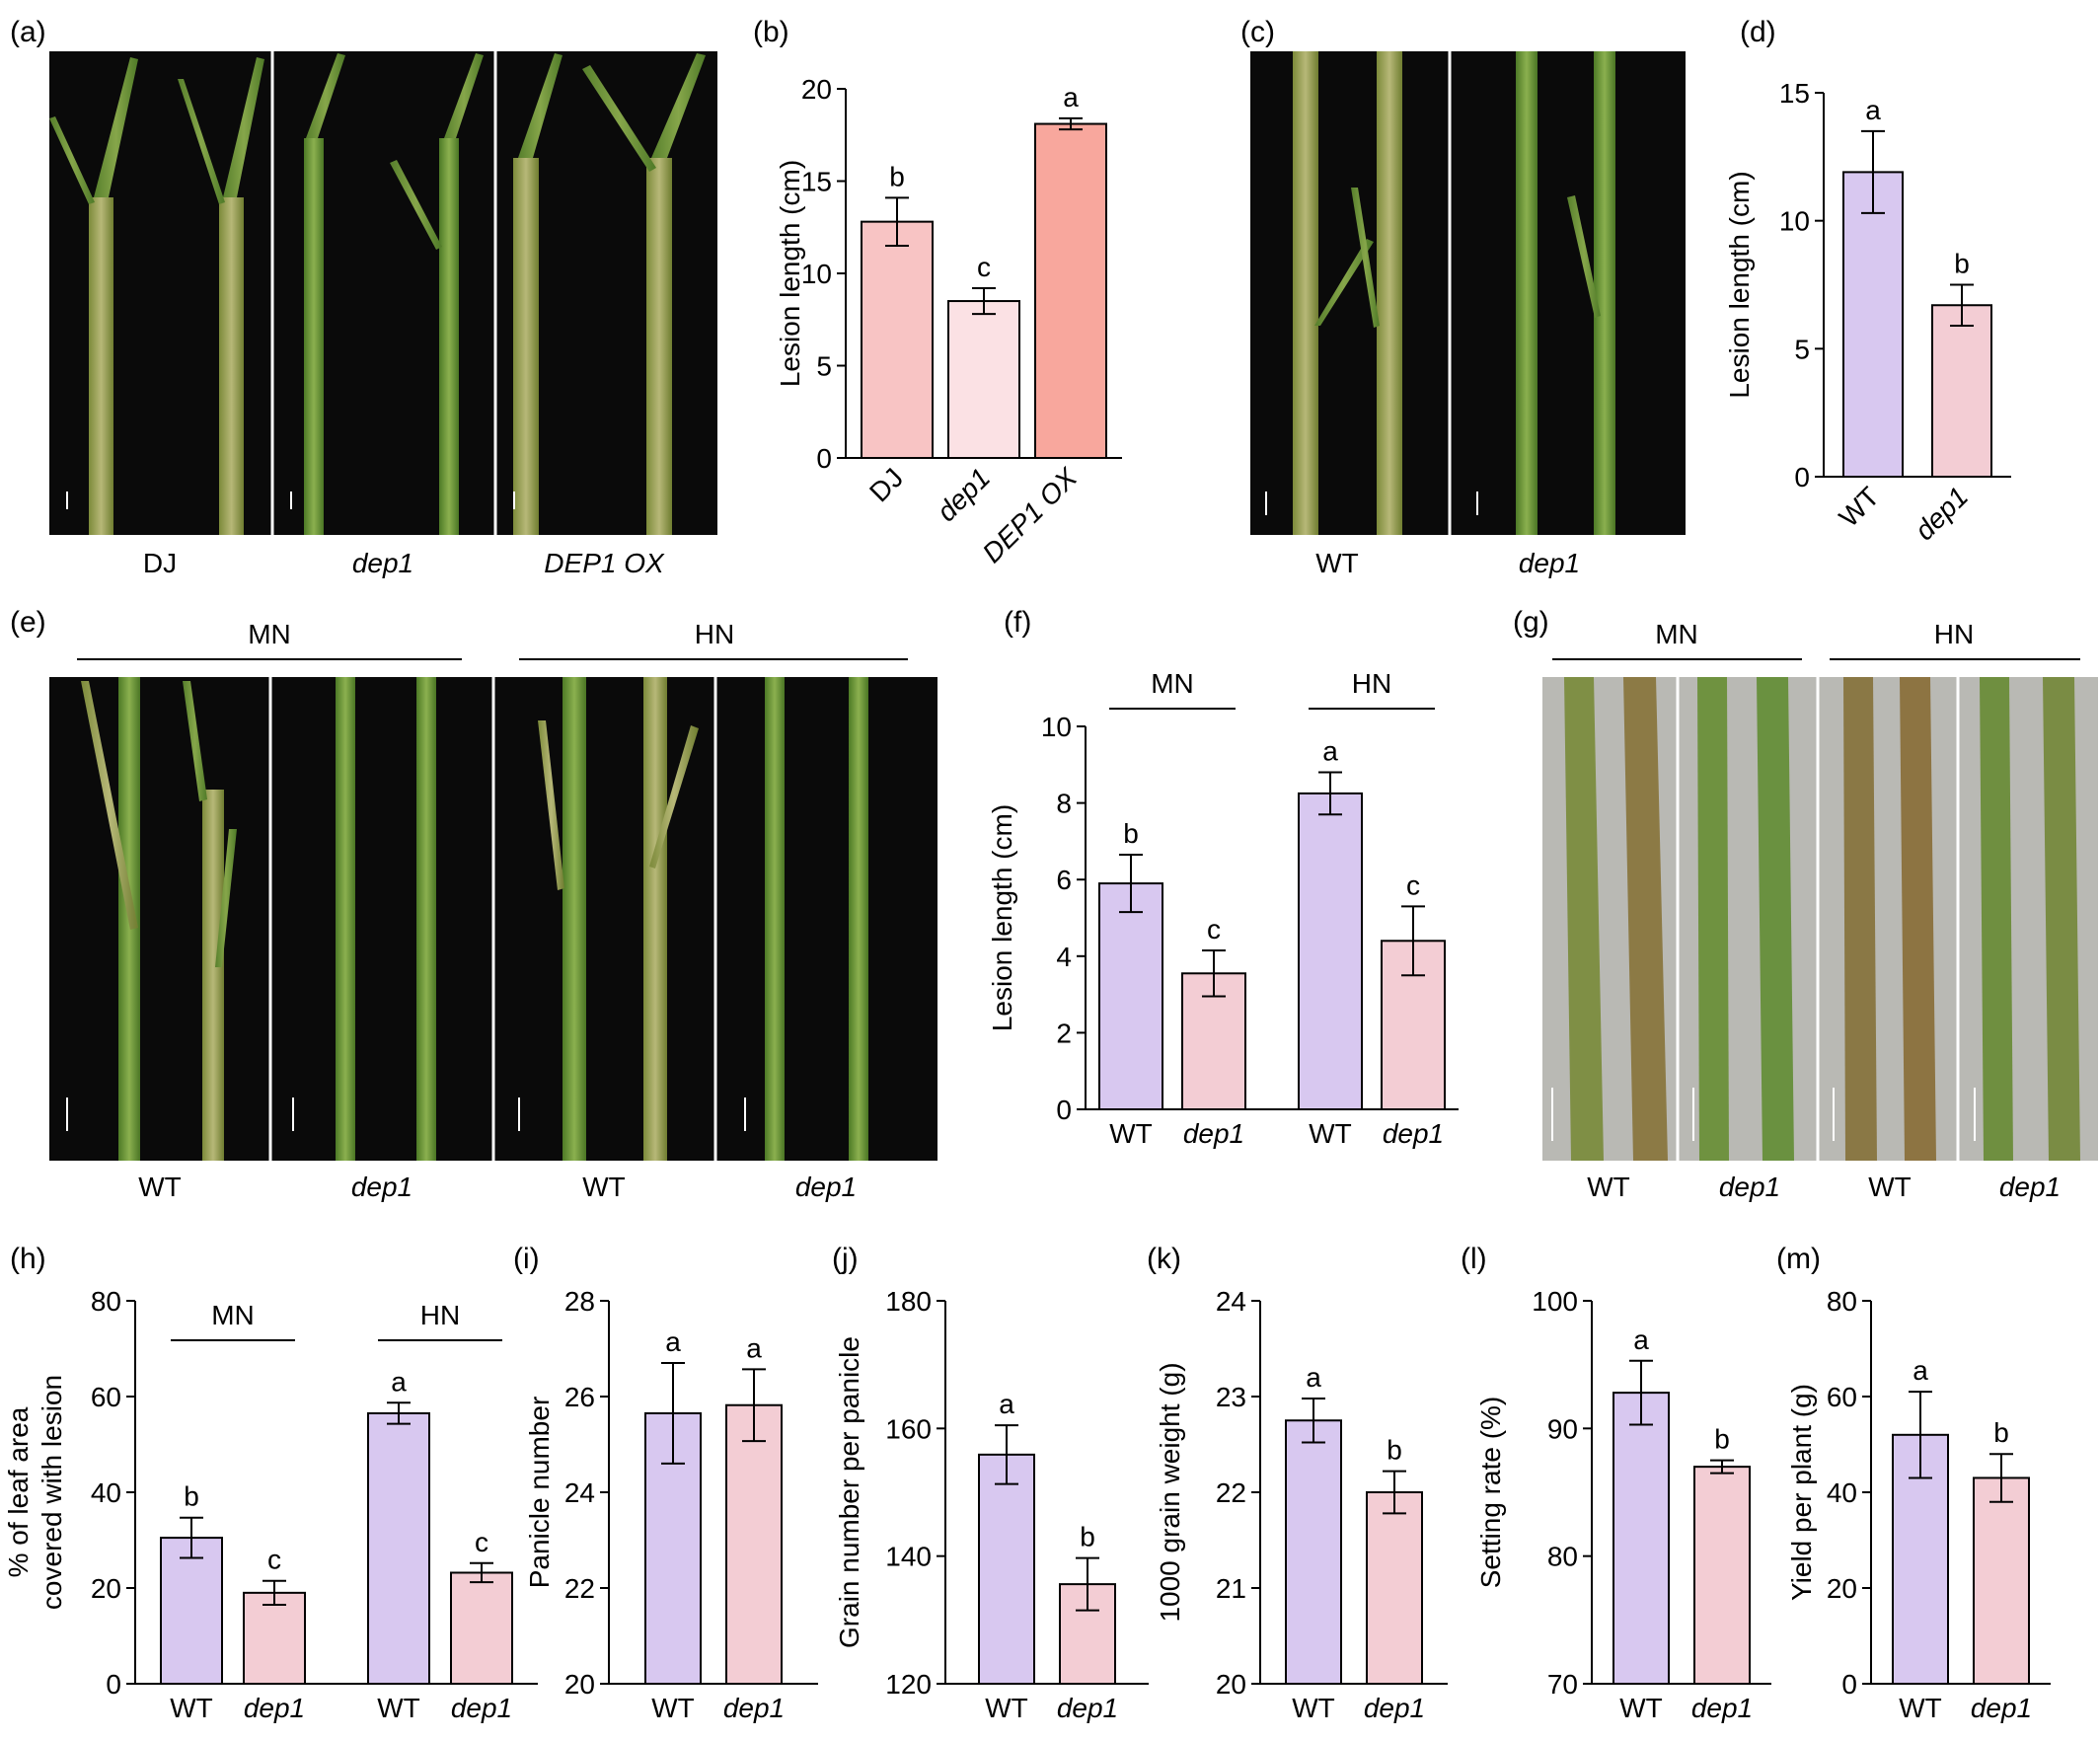 The width and height of the screenshot is (2100, 1740). What do you see at coordinates (527, 1259) in the screenshot?
I see `panel-i-label: (i)` at bounding box center [527, 1259].